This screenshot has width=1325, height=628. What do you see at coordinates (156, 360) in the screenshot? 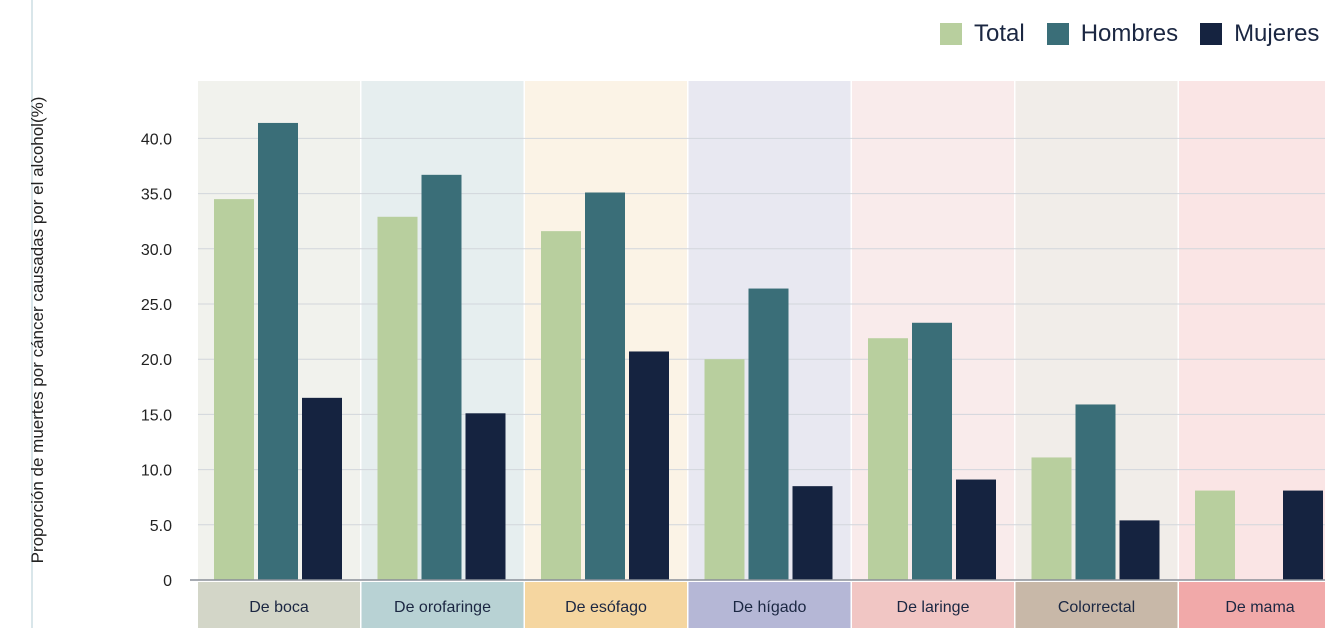
I see `y-tick-label: 20.0` at bounding box center [156, 360].